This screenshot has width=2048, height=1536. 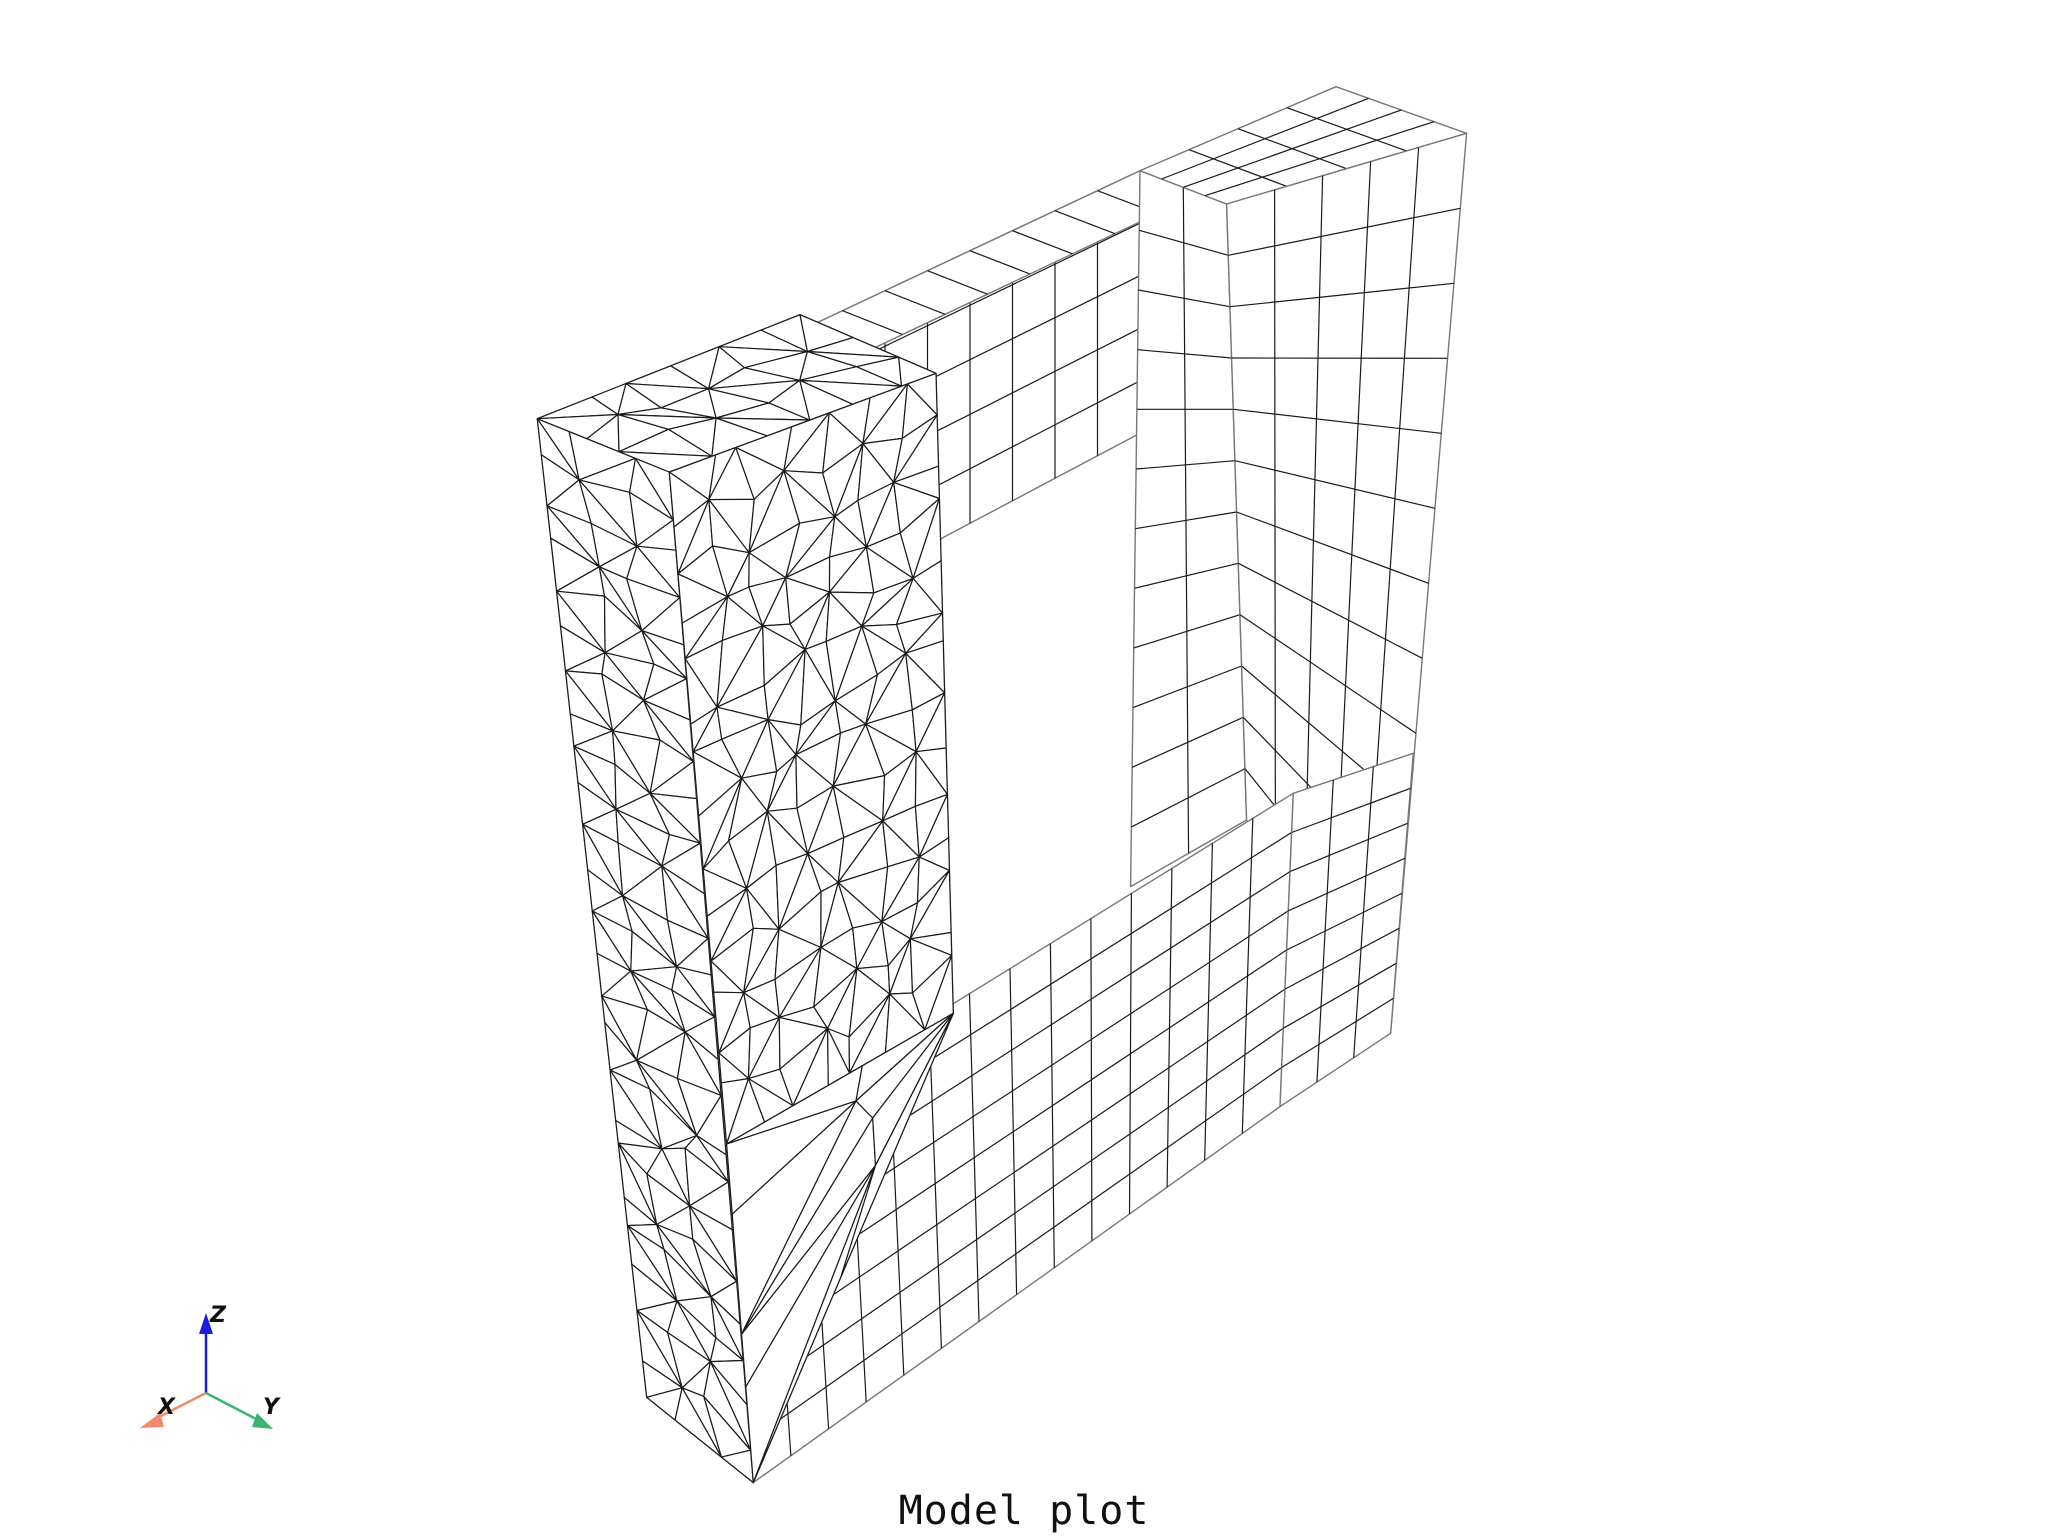 What do you see at coordinates (1024, 1511) in the screenshot?
I see `plot-title: Model plot` at bounding box center [1024, 1511].